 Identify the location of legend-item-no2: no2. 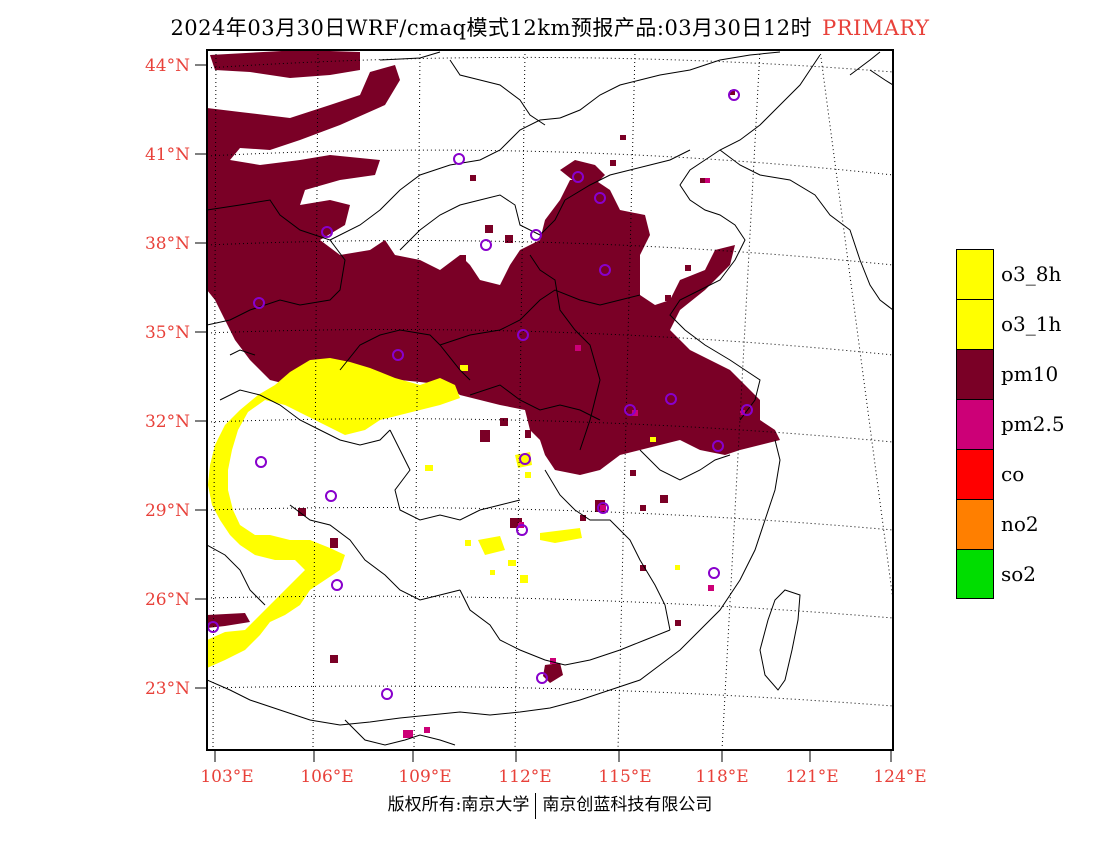
(1010, 524).